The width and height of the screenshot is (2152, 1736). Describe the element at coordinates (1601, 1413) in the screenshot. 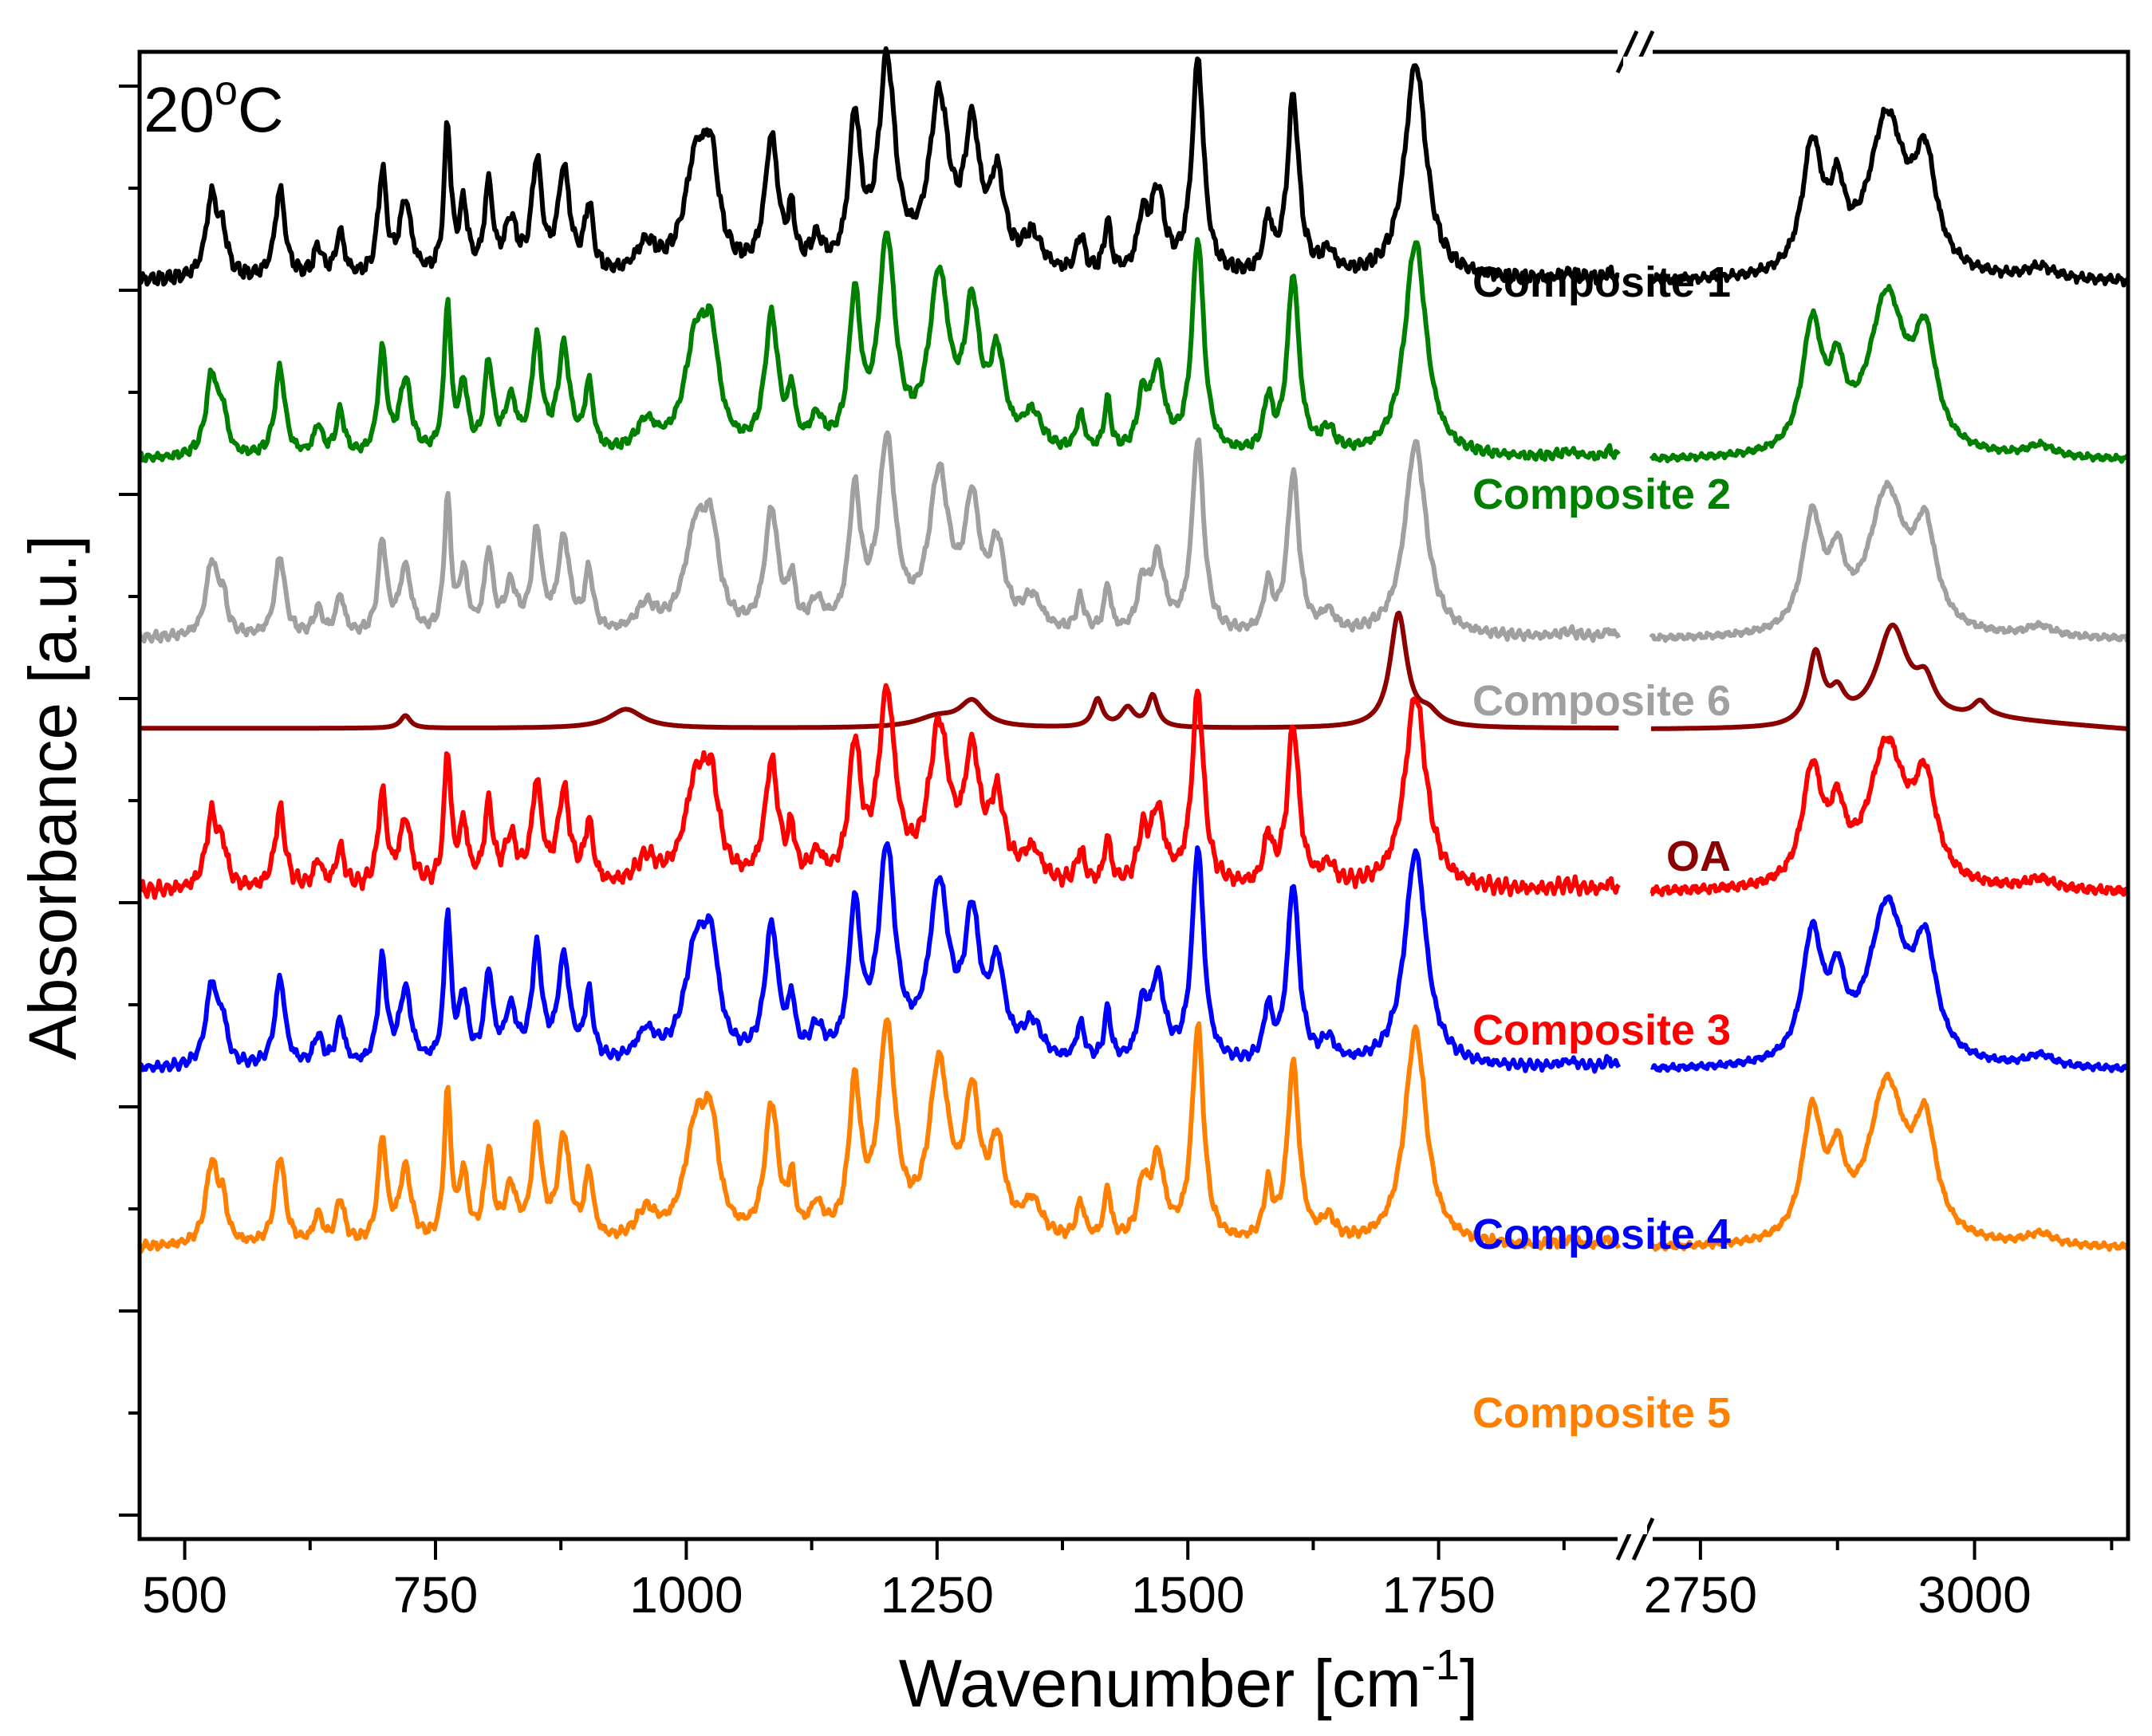

I see `series-label: Composite 5` at that location.